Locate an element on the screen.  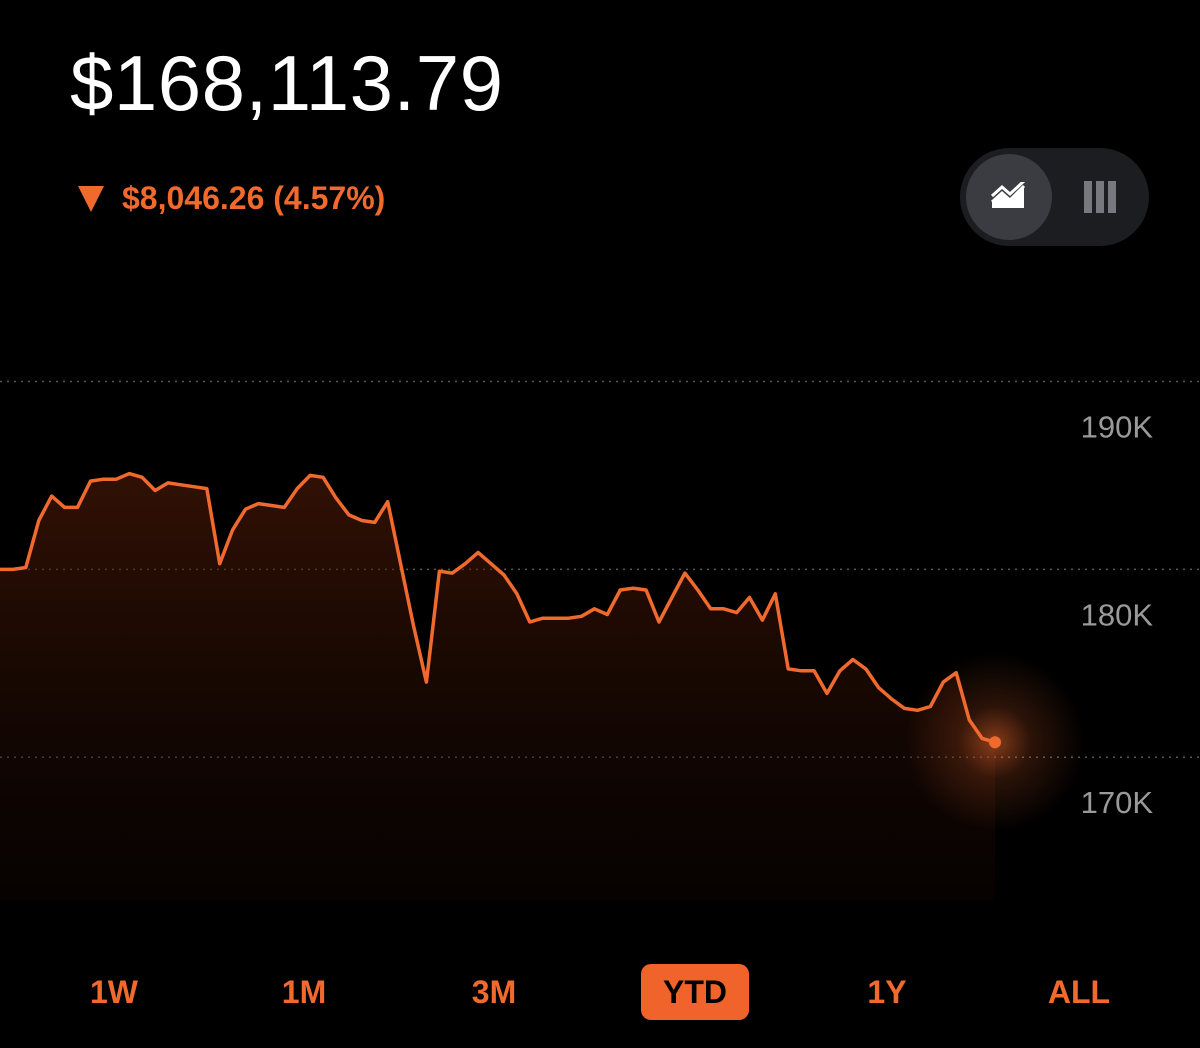
change-amount: $8,046.26 (4.57%) is located at coordinates (254, 198).